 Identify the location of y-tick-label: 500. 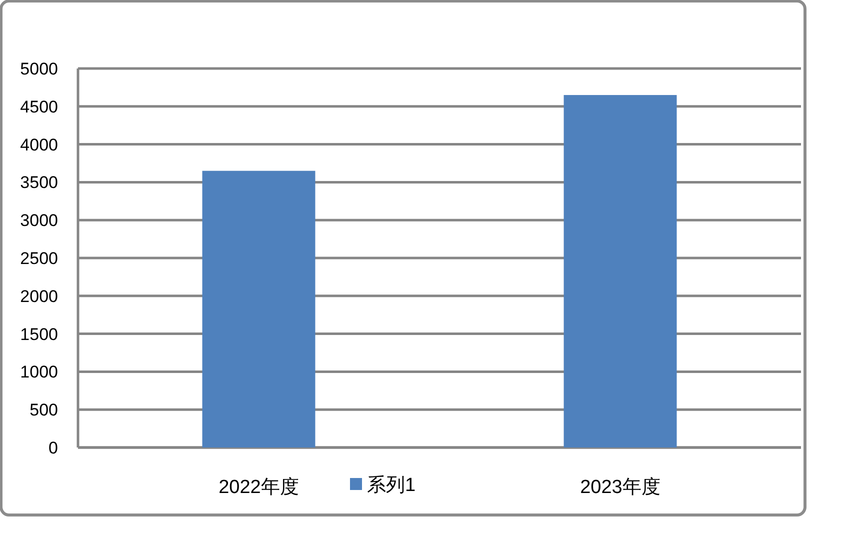
(44, 410).